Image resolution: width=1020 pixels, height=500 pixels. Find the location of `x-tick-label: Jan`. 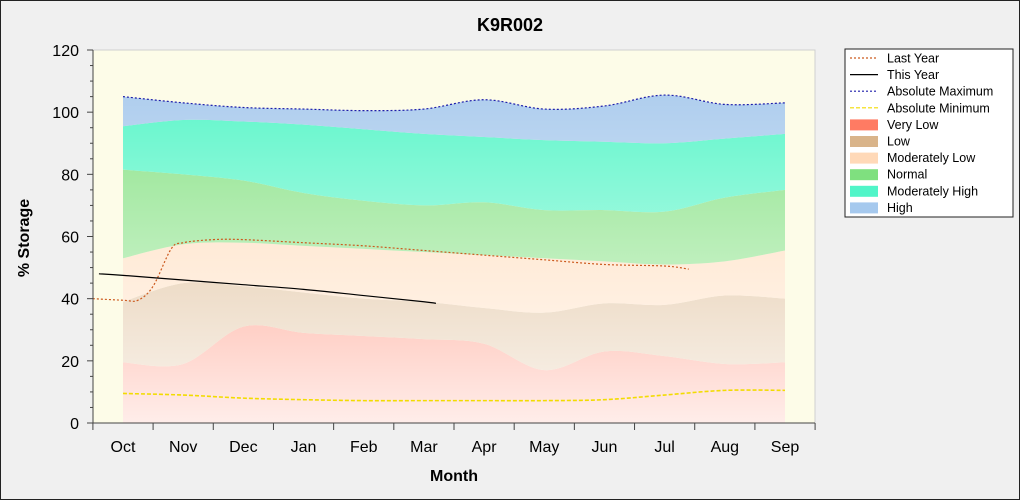

x-tick-label: Jan is located at coordinates (304, 447).